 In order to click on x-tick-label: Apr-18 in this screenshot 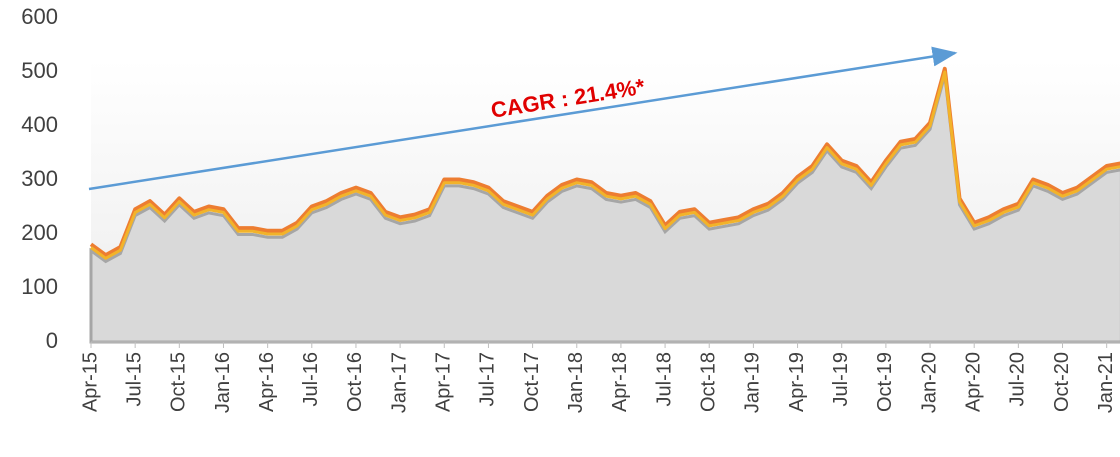, I will do `click(620, 382)`.